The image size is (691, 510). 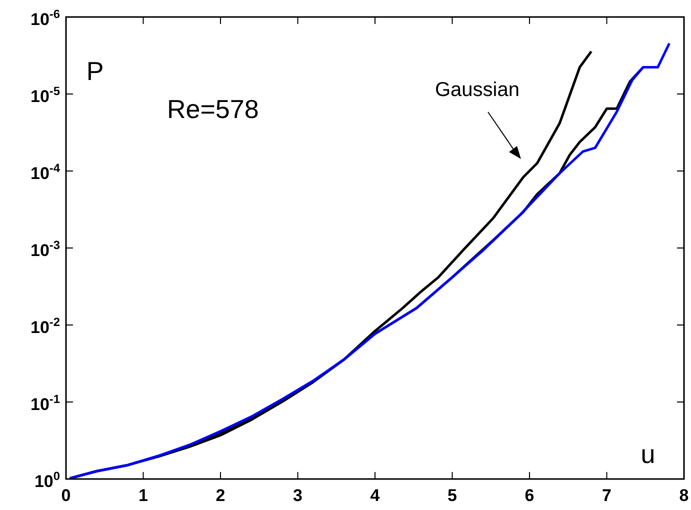 What do you see at coordinates (684, 495) in the screenshot?
I see `x-tick-label: 8` at bounding box center [684, 495].